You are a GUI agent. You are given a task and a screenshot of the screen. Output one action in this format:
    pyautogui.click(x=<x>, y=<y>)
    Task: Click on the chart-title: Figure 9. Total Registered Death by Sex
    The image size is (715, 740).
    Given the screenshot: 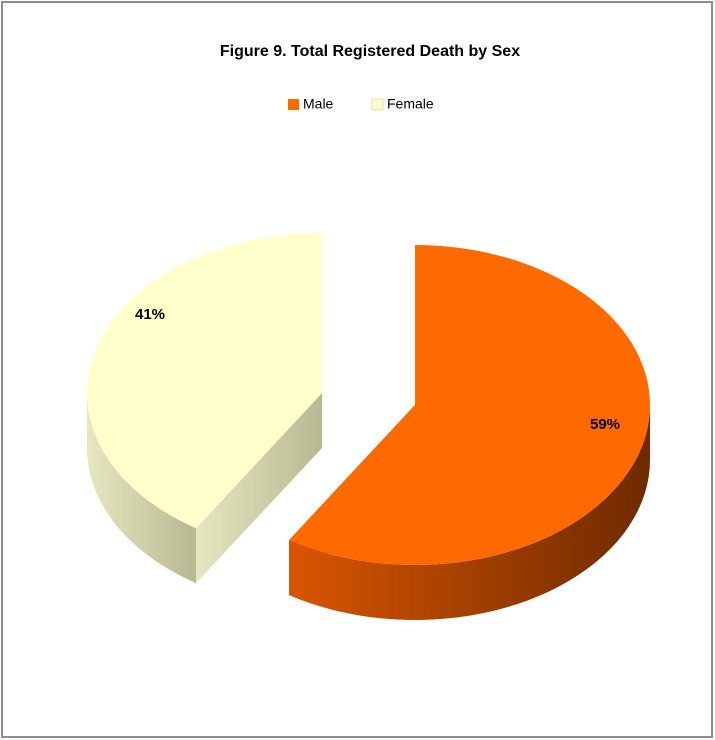 What is the action you would take?
    pyautogui.click(x=370, y=51)
    